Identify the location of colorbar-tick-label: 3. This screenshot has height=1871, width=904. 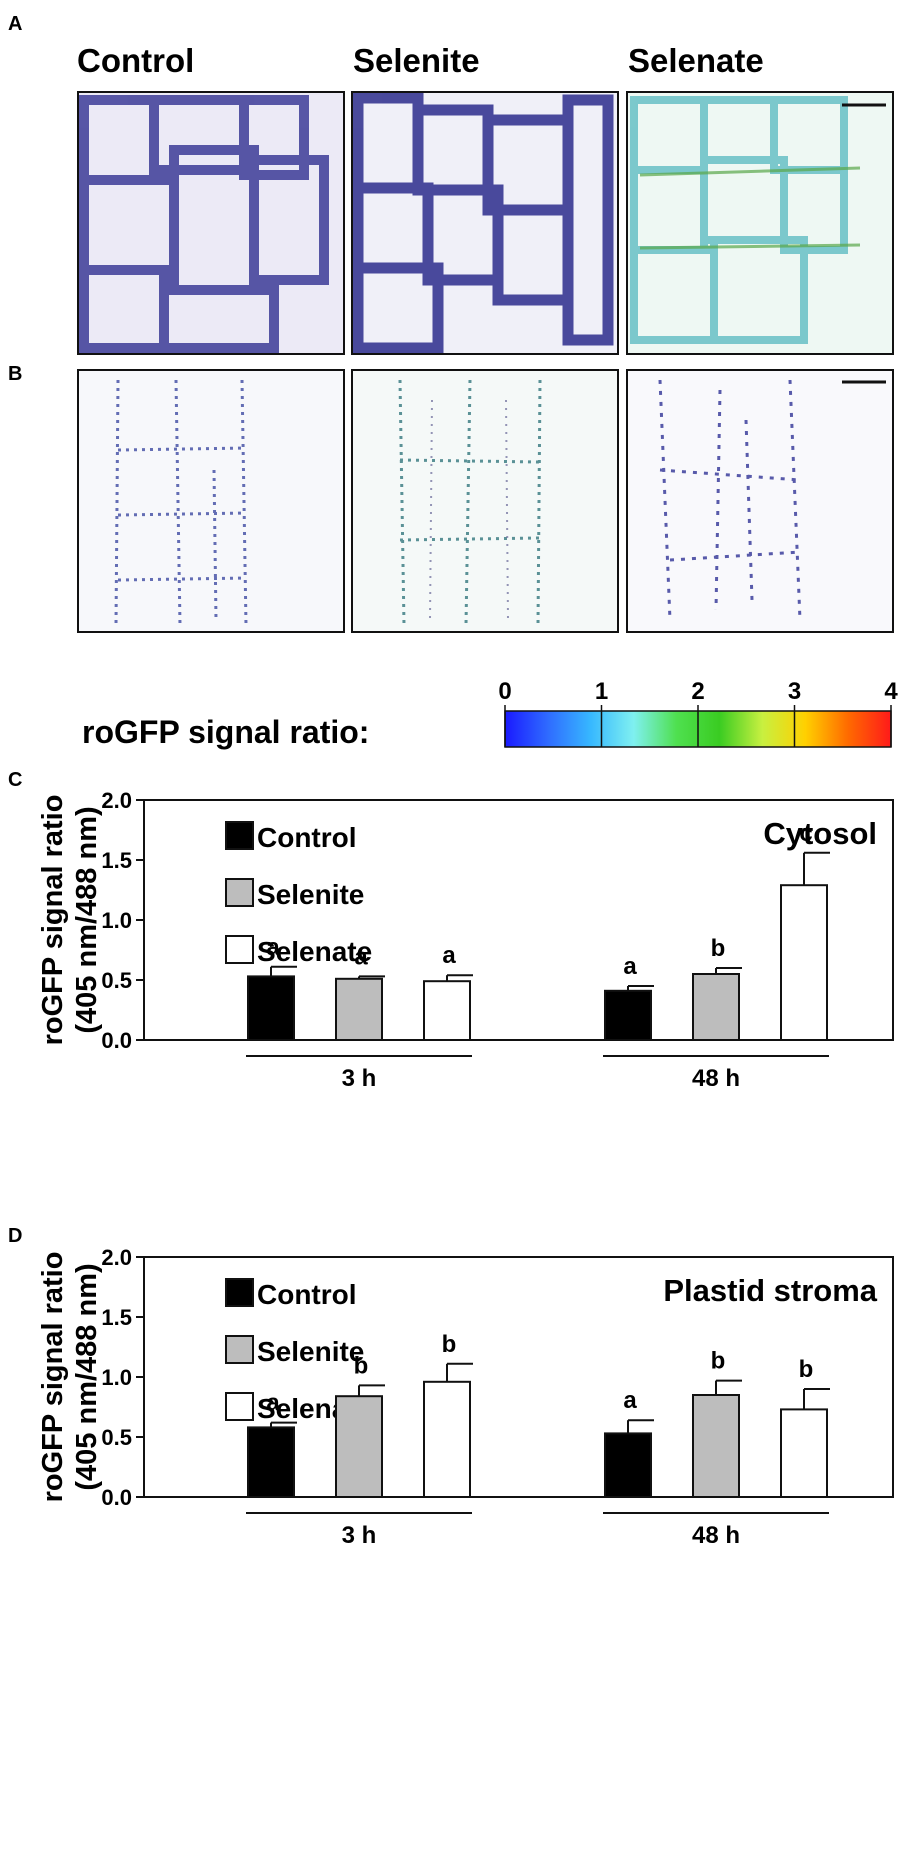
(794, 691).